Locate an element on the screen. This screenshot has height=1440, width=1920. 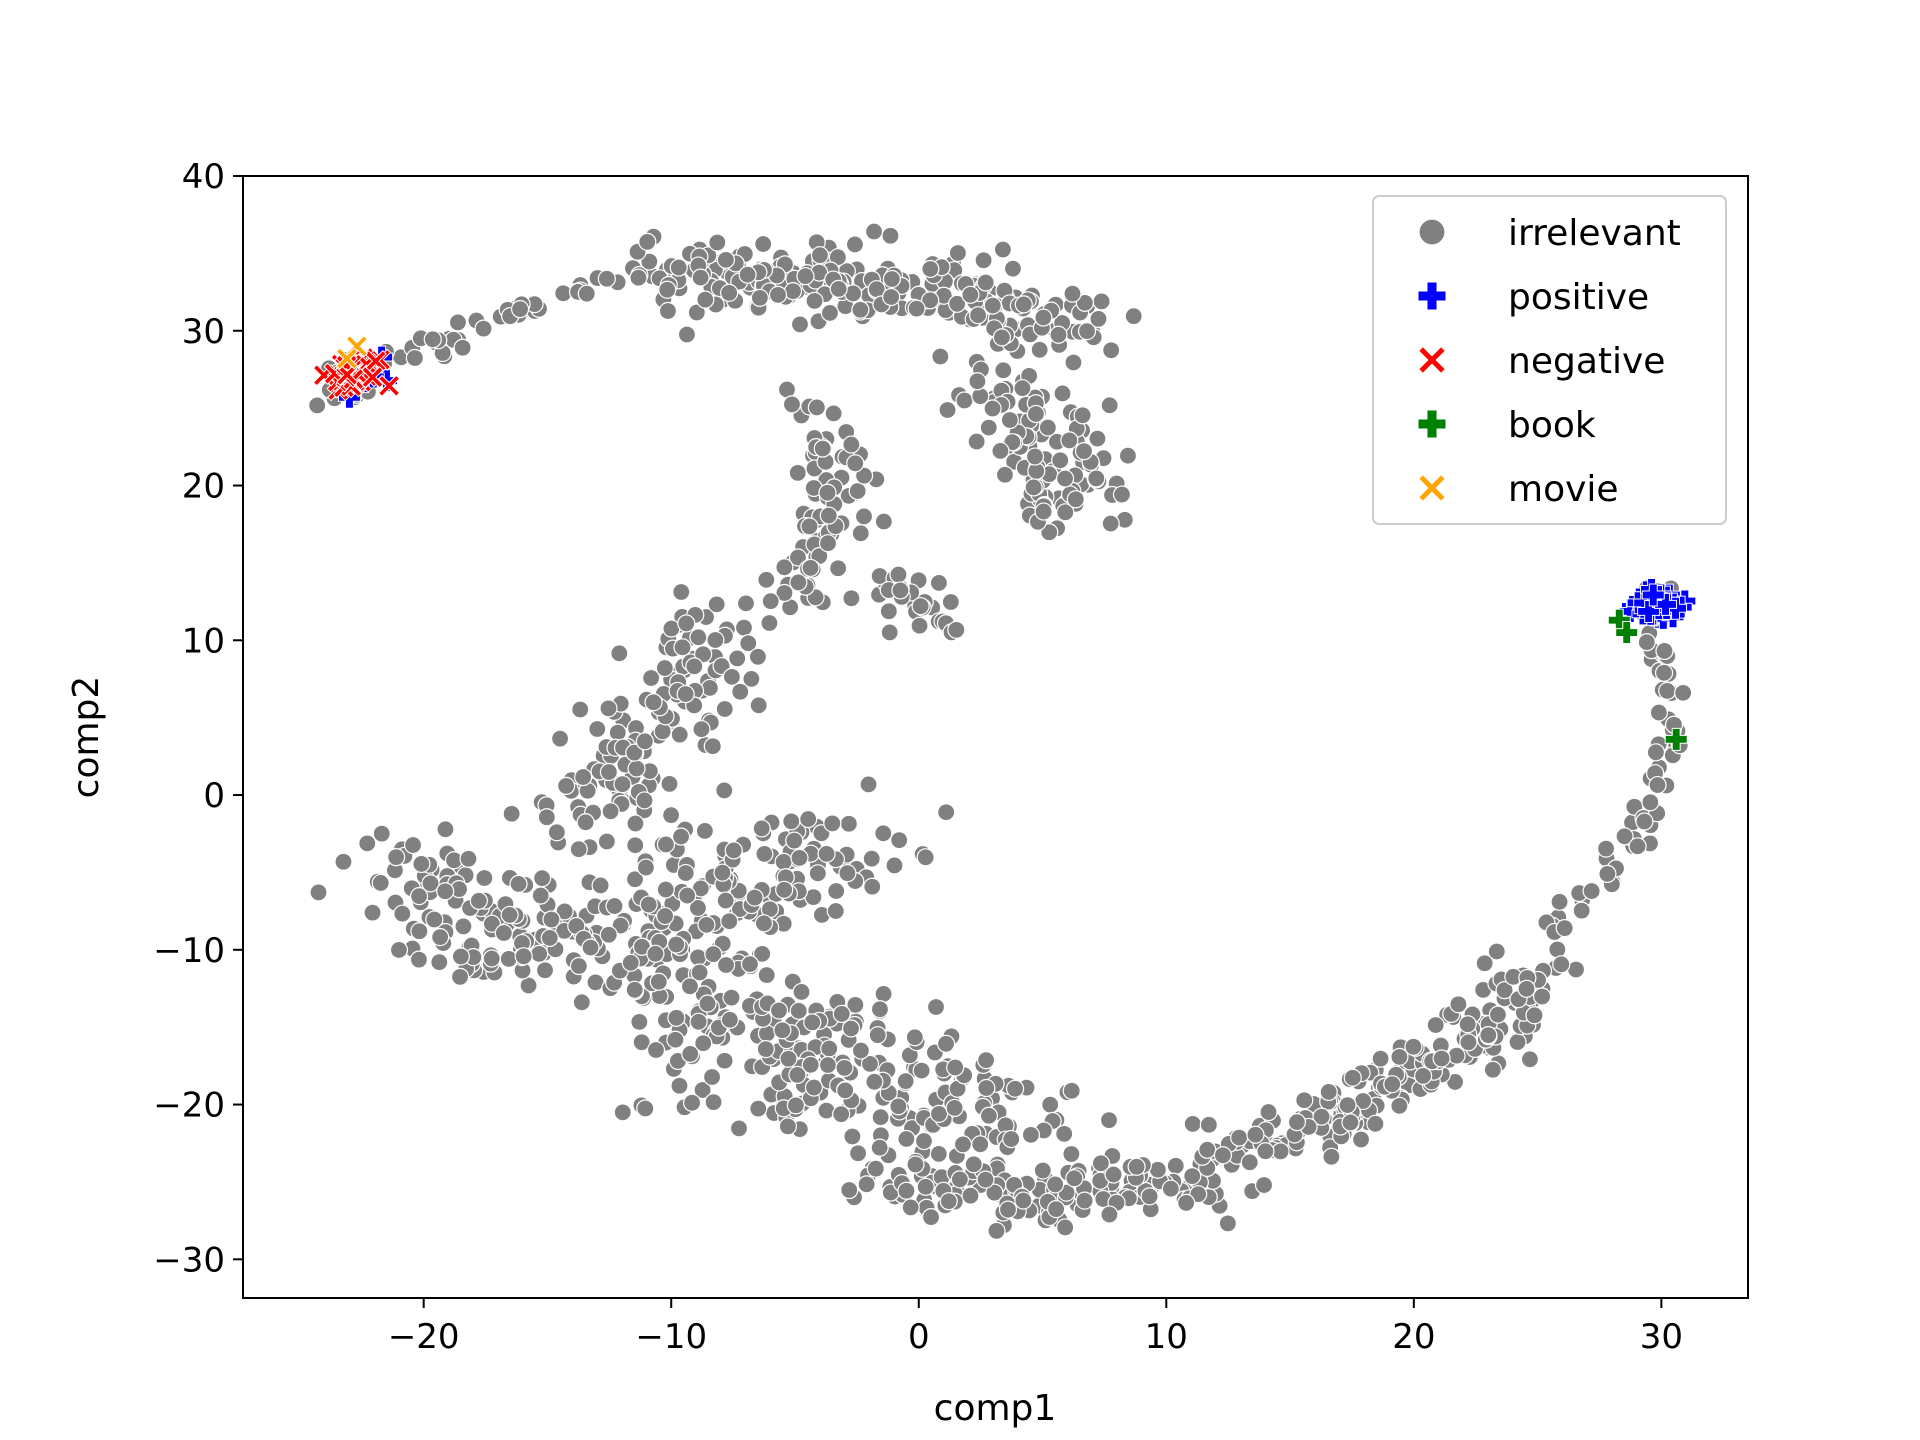
legend-marker-negative is located at coordinates (1432, 360).